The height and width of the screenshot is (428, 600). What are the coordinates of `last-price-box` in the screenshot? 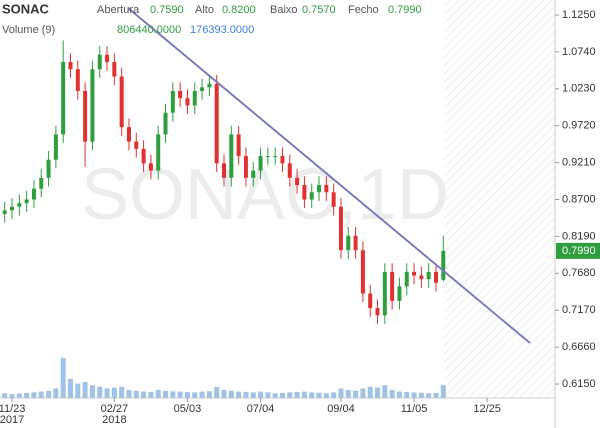 It's located at (578, 250).